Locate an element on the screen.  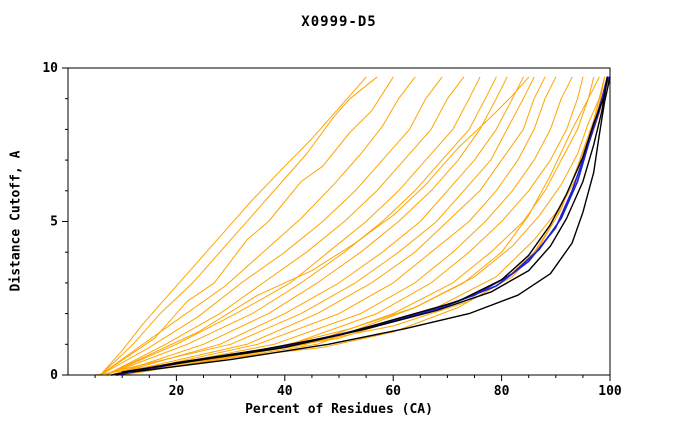
x-axis-title: Percent of Residues (CA) is located at coordinates (339, 409).